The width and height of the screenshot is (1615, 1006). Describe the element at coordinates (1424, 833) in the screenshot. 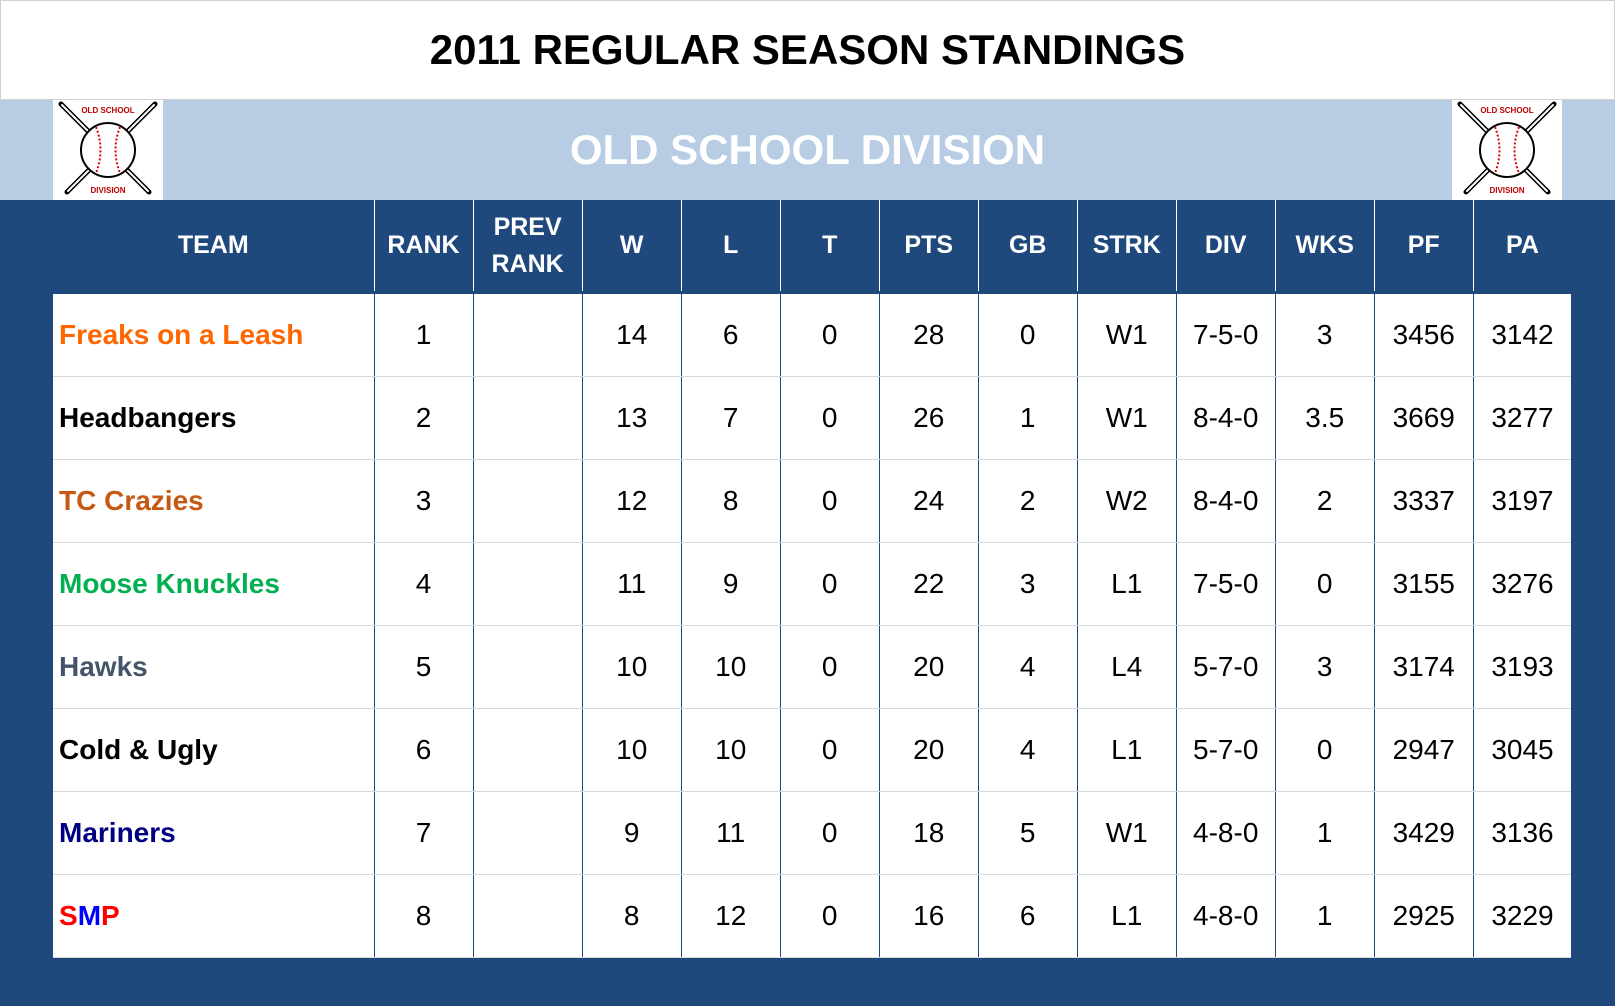

I see `cell-pf: 3429` at that location.